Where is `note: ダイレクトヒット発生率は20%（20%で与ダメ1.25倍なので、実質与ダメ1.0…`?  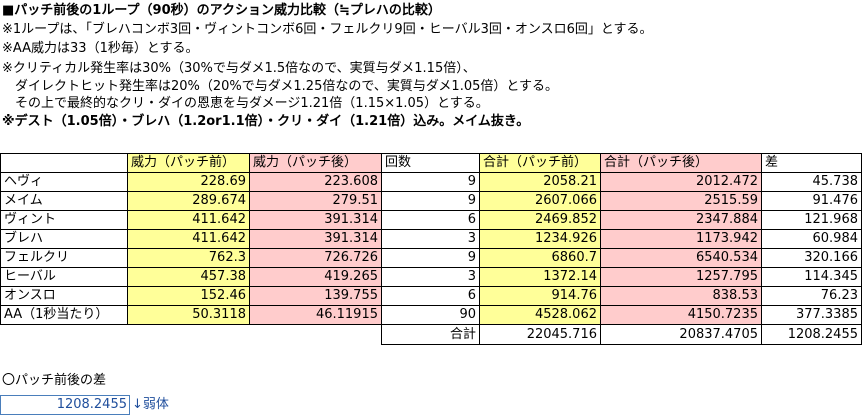
note: ダイレクトヒット発生率は20%（20%で与ダメ1.25倍なので、実質与ダメ1.0… is located at coordinates (280, 86).